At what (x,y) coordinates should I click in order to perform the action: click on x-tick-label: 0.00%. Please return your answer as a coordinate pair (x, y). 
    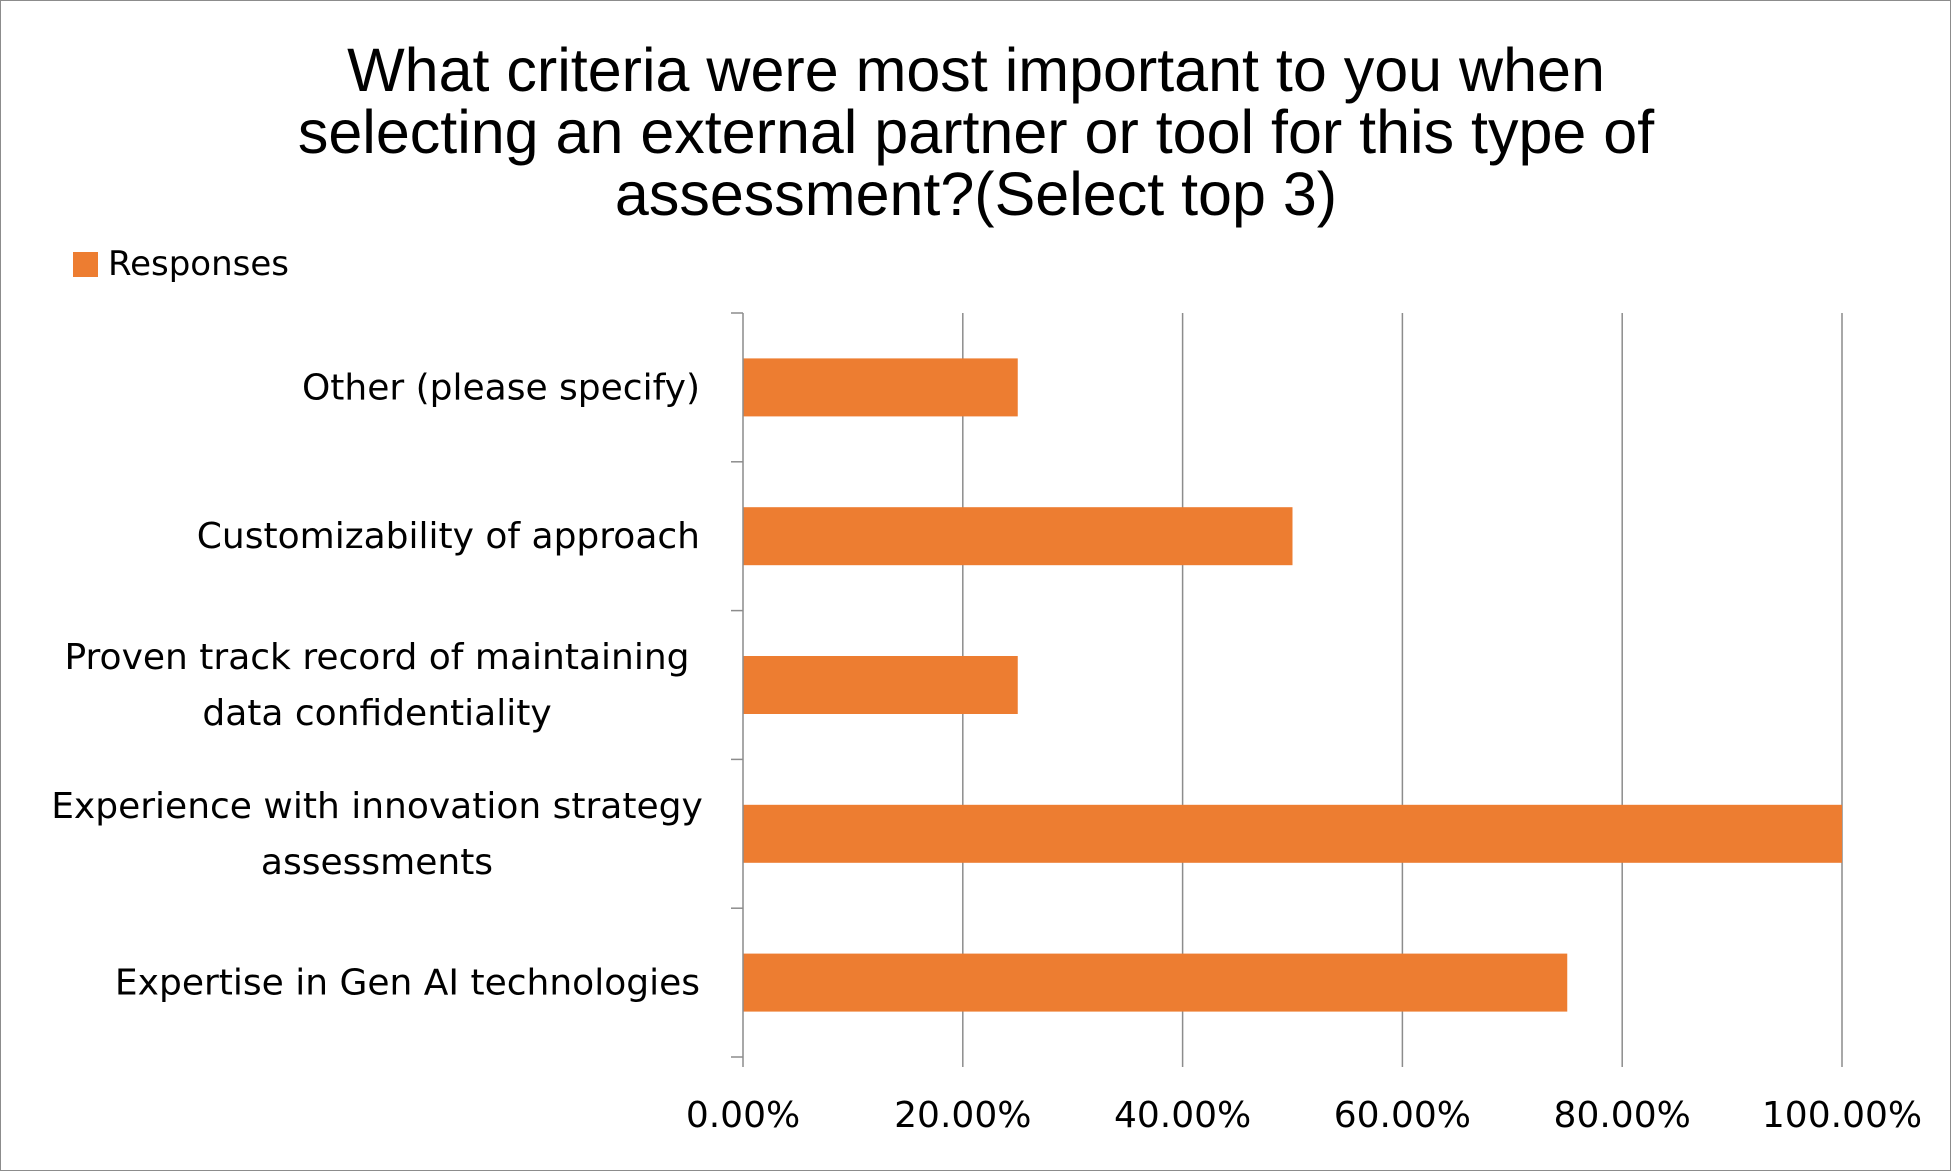
    Looking at the image, I should click on (743, 1115).